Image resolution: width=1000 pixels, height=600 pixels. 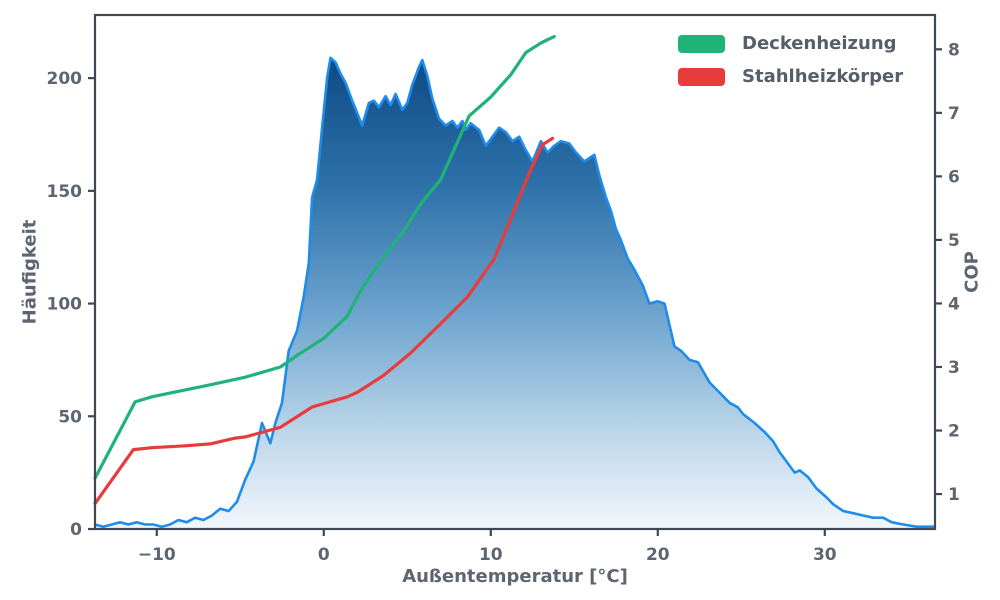 I want to click on y-tick-label-left: 200, so click(x=65, y=79).